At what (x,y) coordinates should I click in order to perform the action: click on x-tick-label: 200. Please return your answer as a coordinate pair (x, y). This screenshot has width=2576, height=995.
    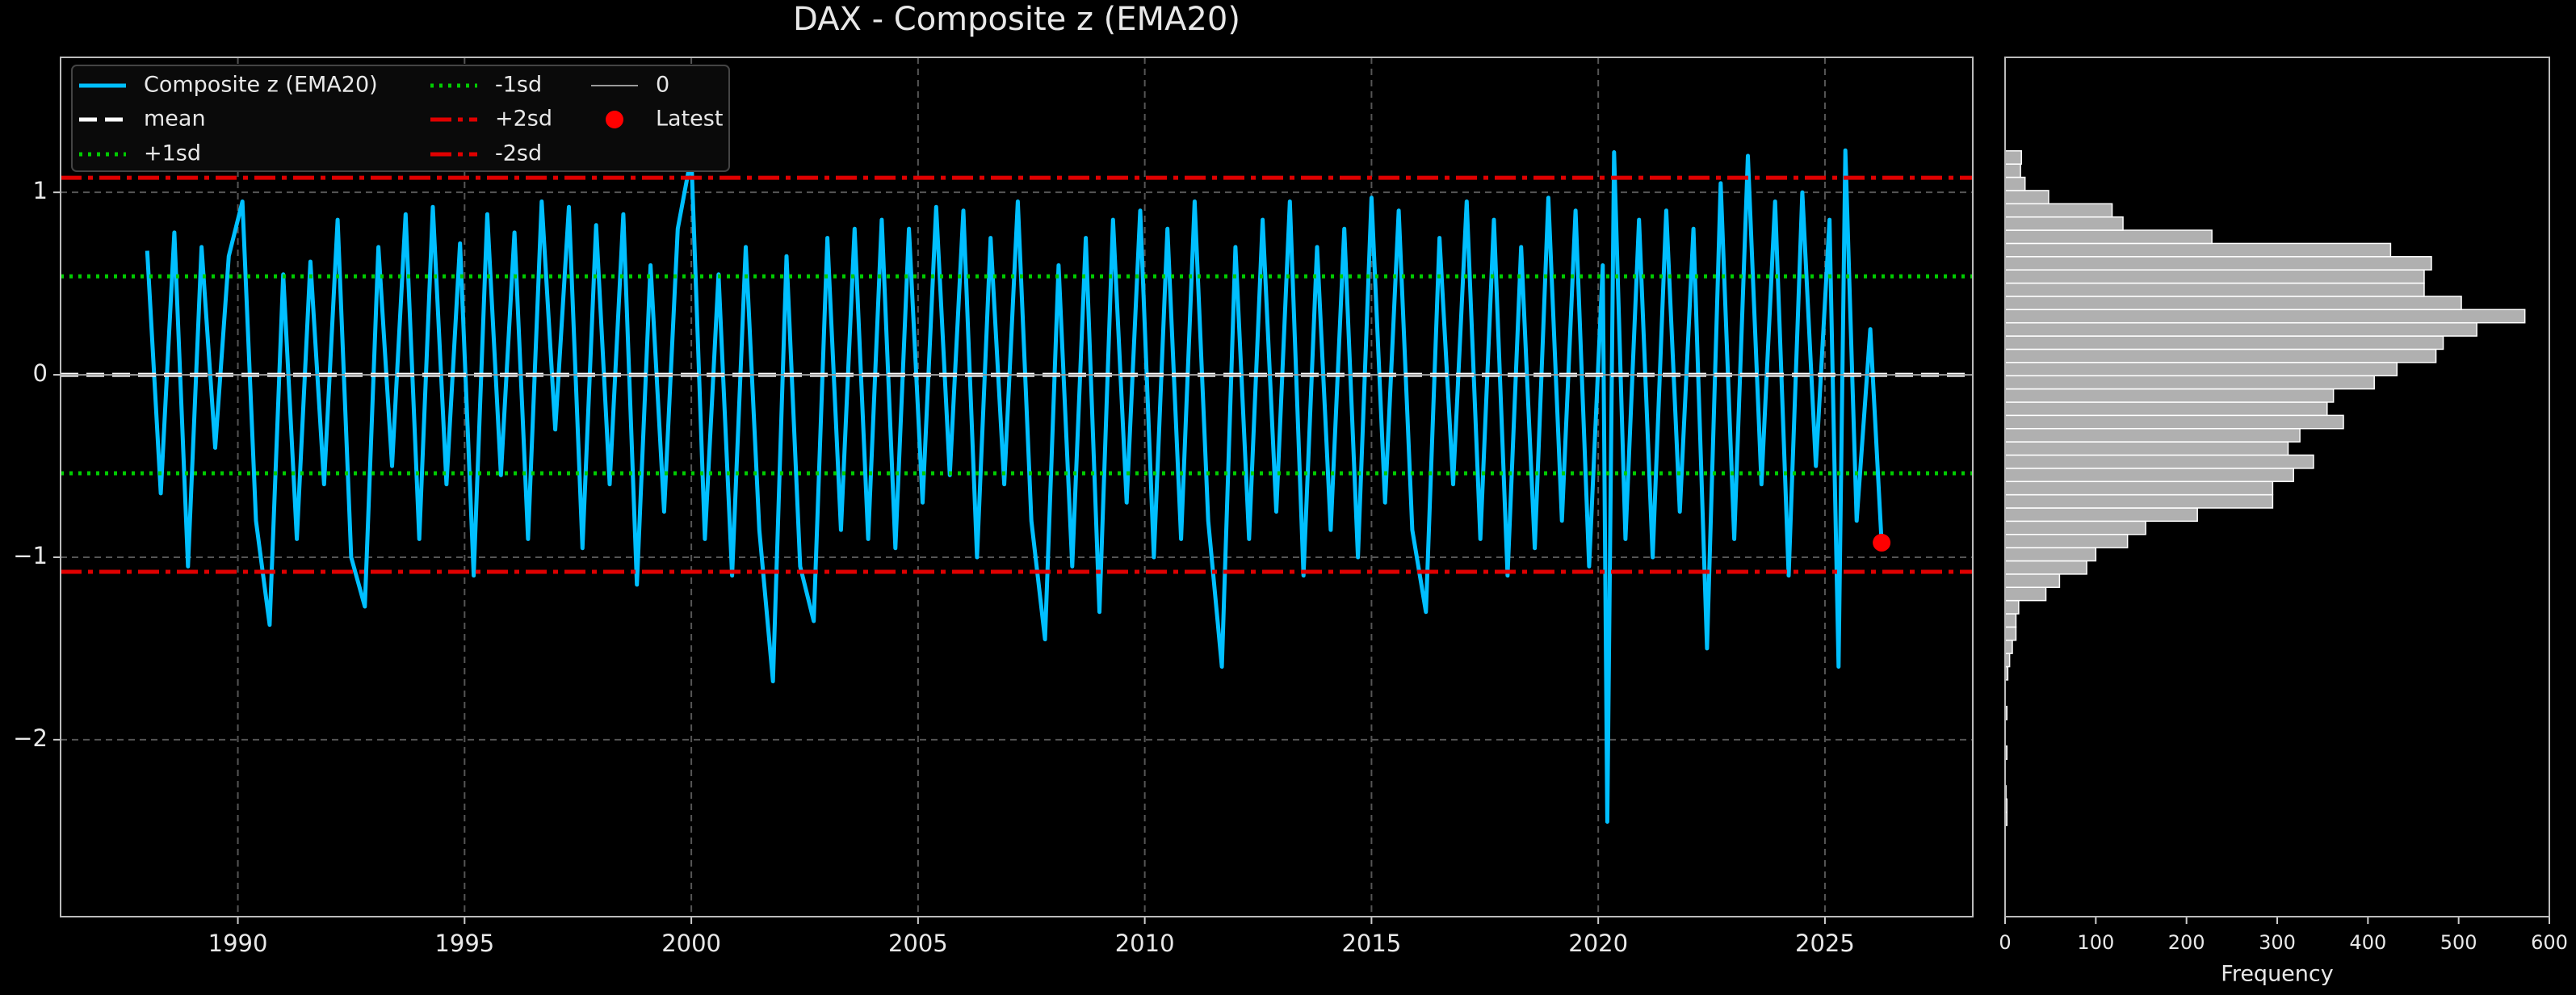
    Looking at the image, I should click on (2186, 943).